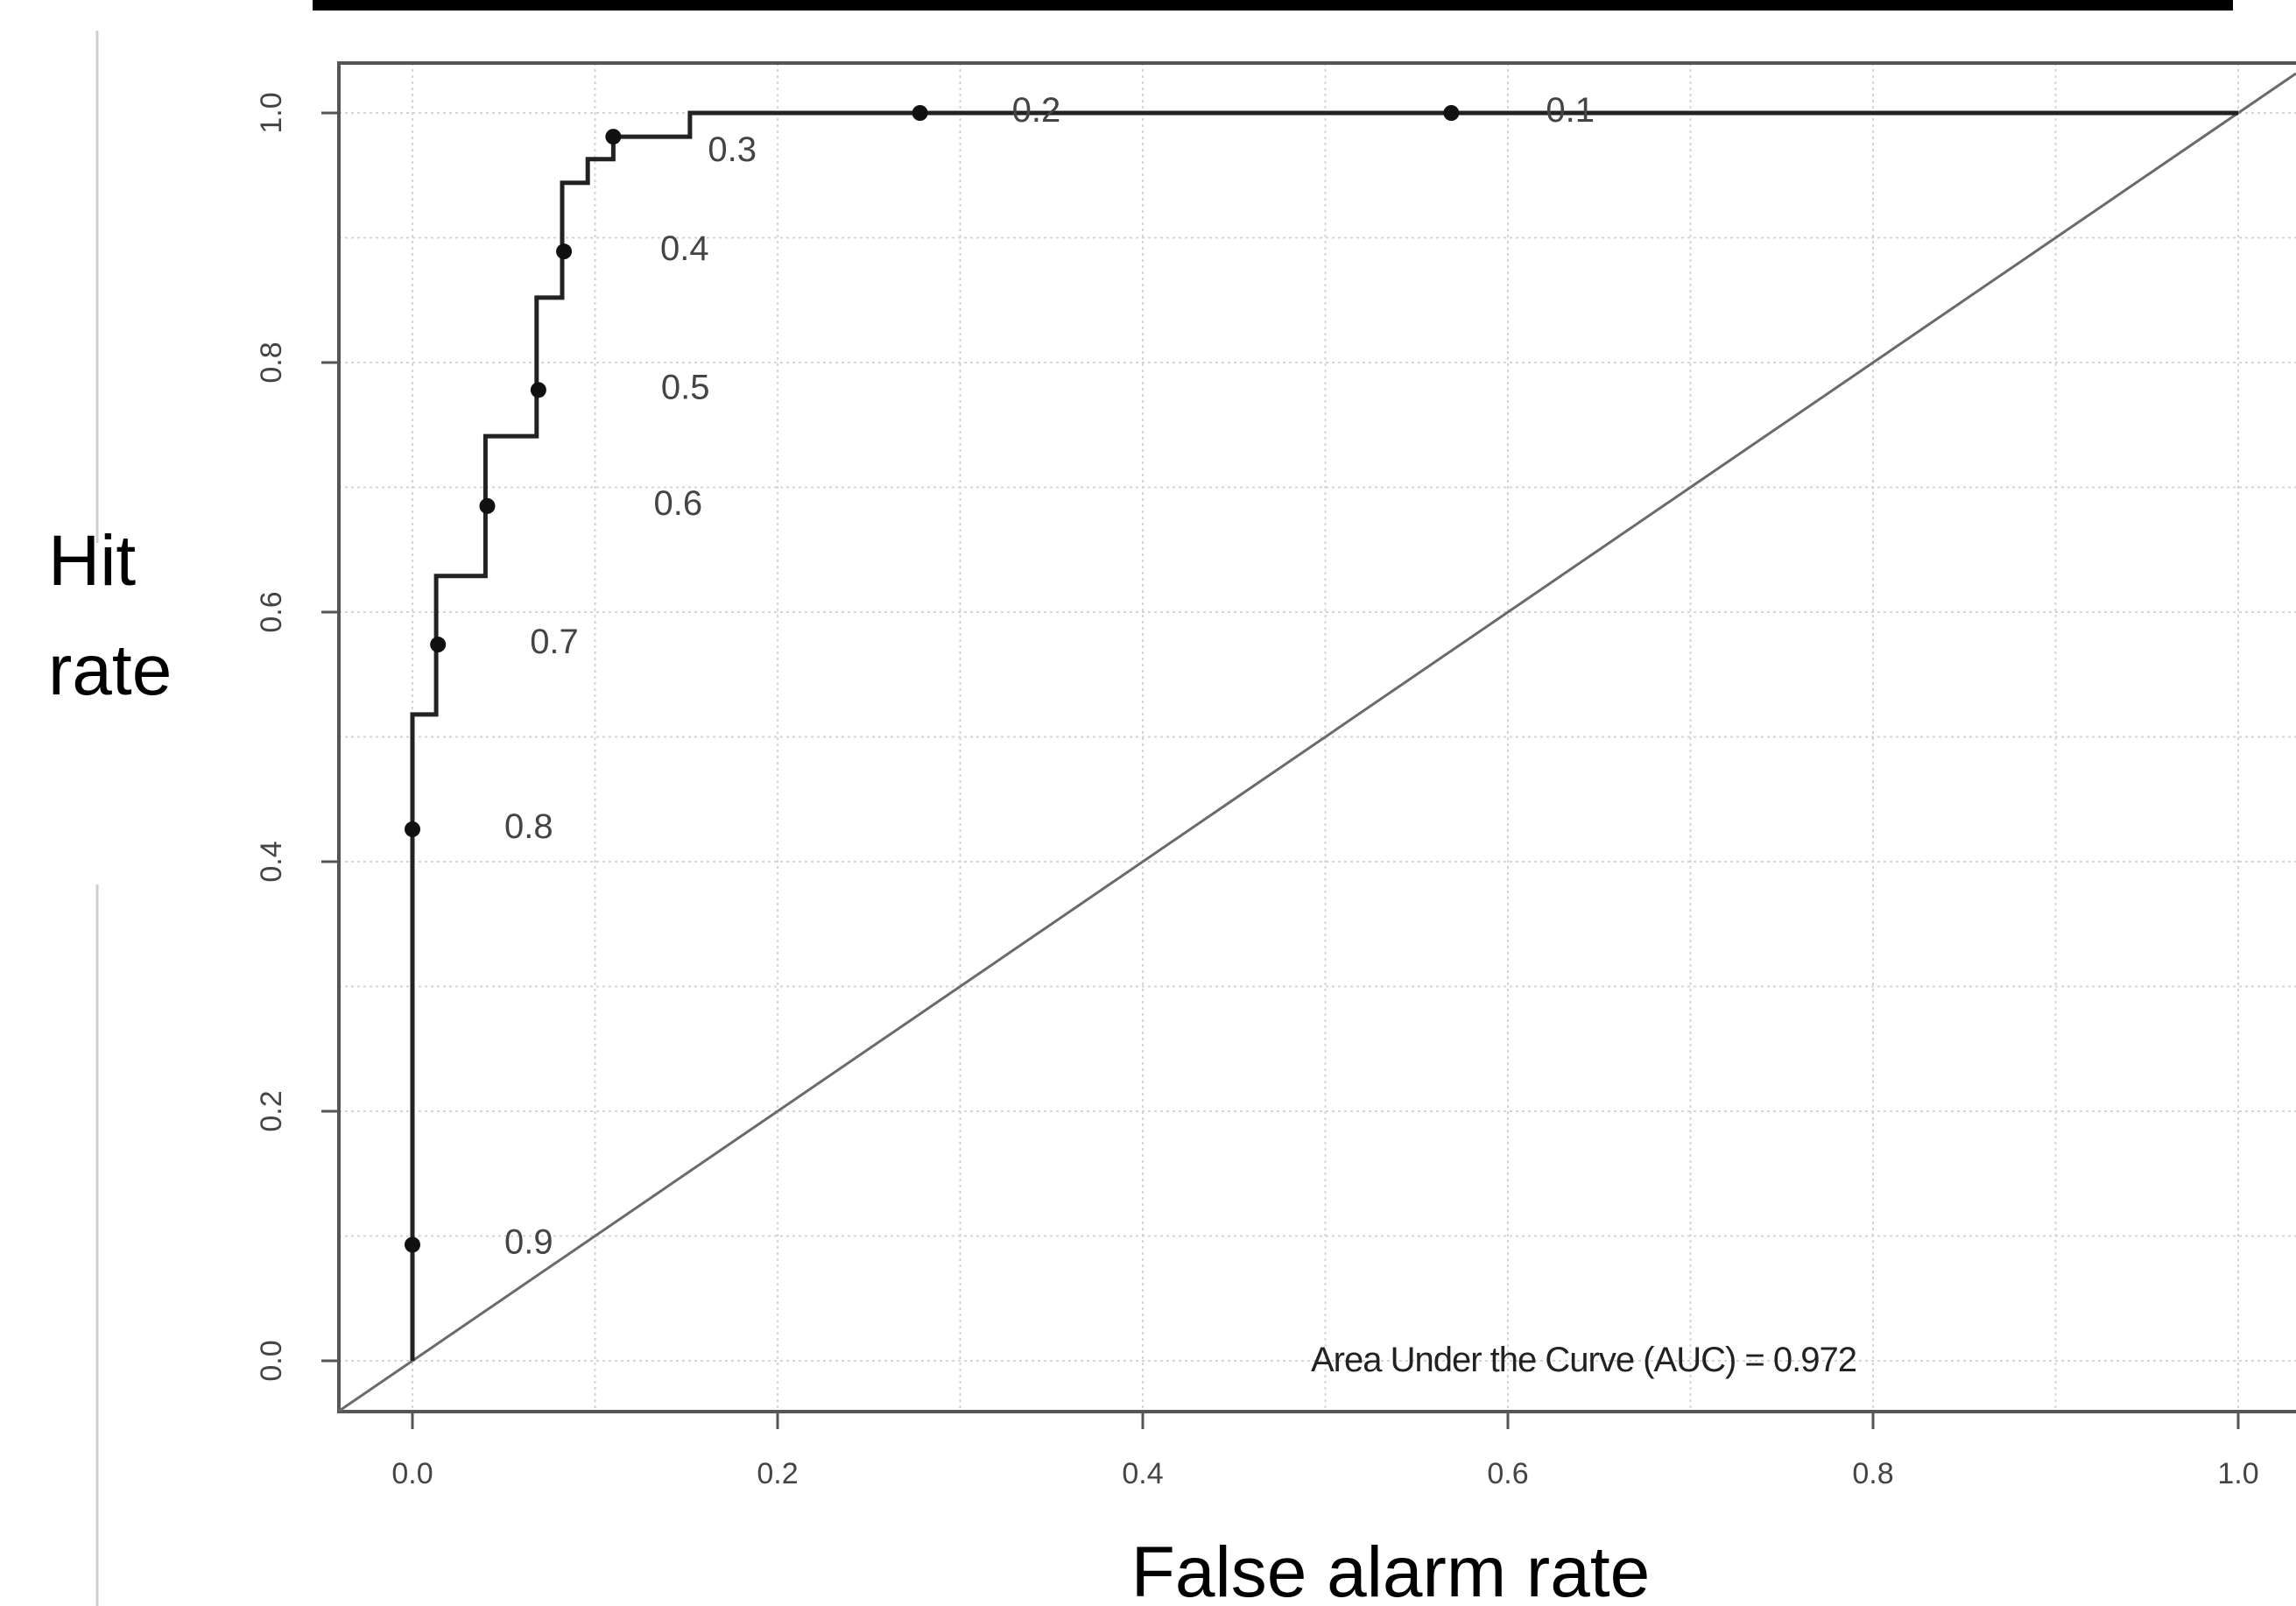 Image resolution: width=2296 pixels, height=1606 pixels. What do you see at coordinates (554, 642) in the screenshot?
I see `threshold-label: 0.7` at bounding box center [554, 642].